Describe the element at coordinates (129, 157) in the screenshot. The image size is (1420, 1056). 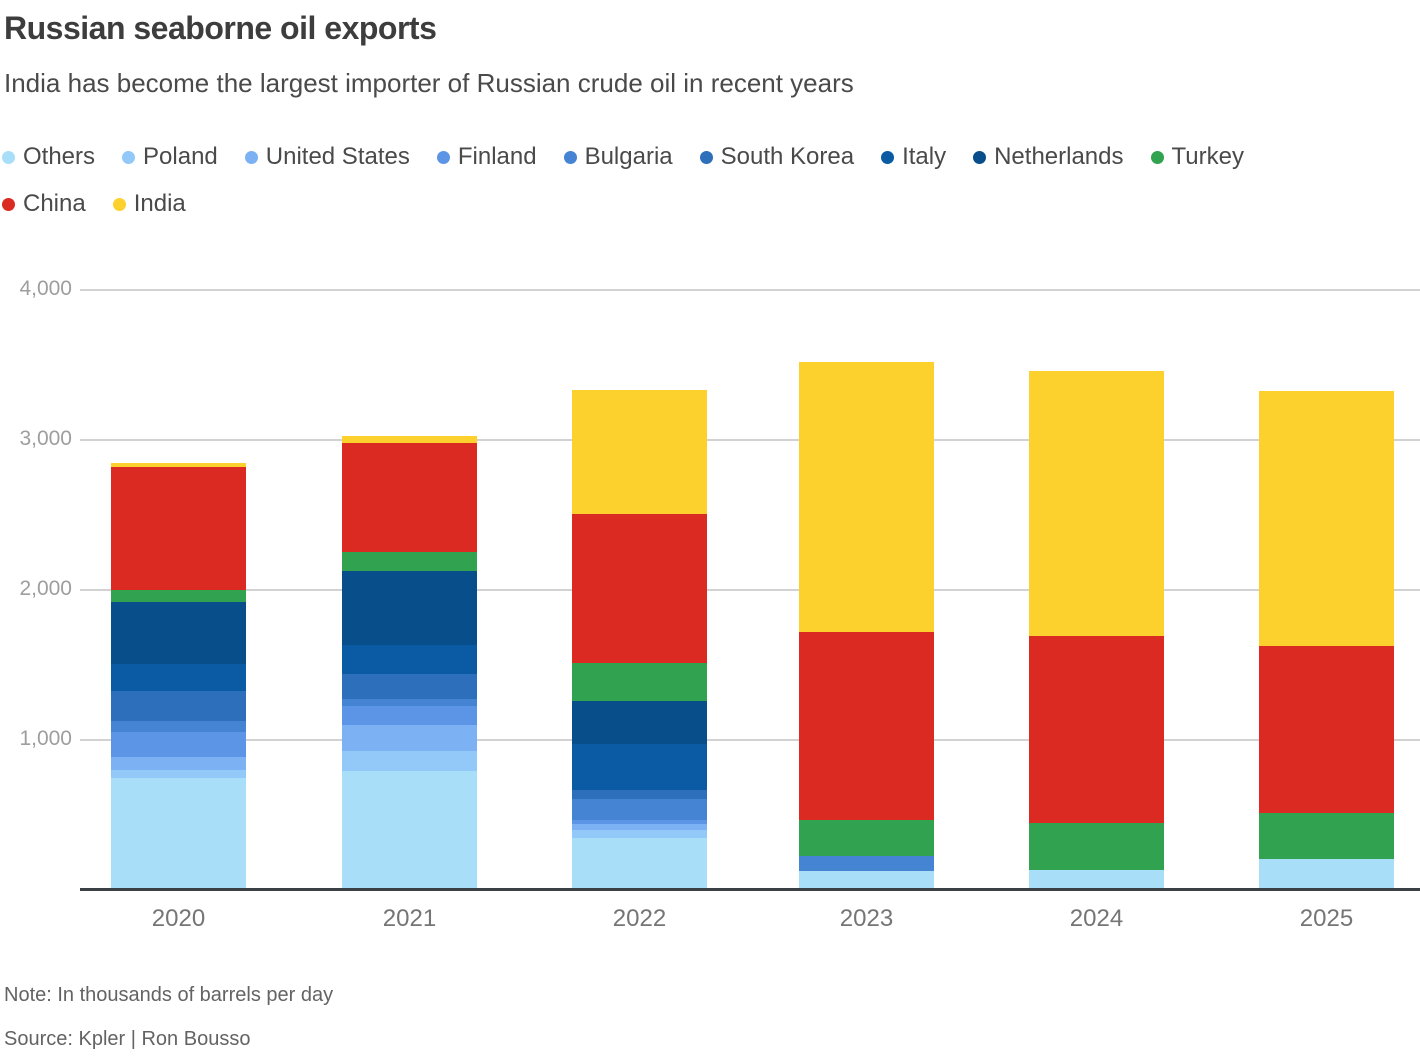
I see `legend-dot-poland` at that location.